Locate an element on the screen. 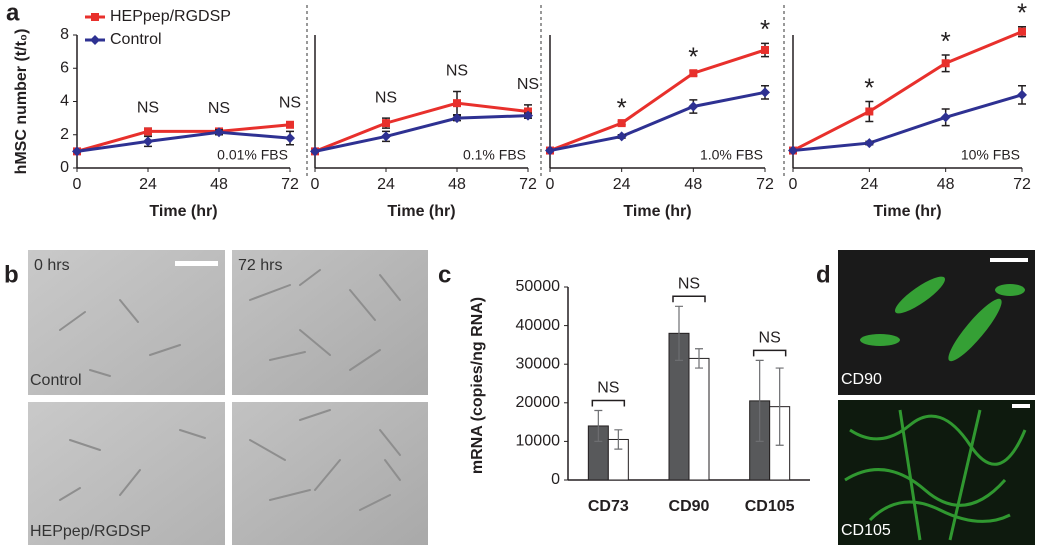 This screenshot has height=553, width=1050. annotation: 0.01% FBS is located at coordinates (252, 155).